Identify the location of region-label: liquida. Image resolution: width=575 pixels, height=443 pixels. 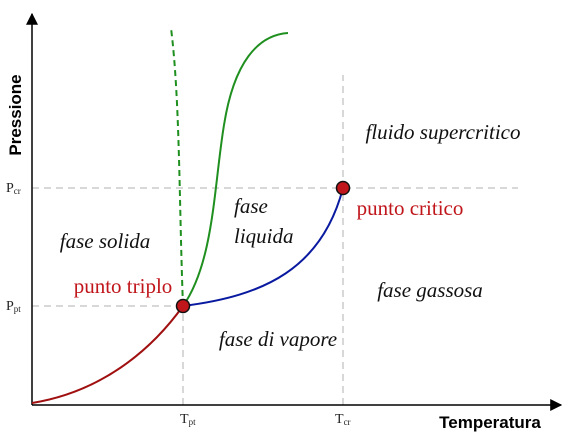
(264, 236).